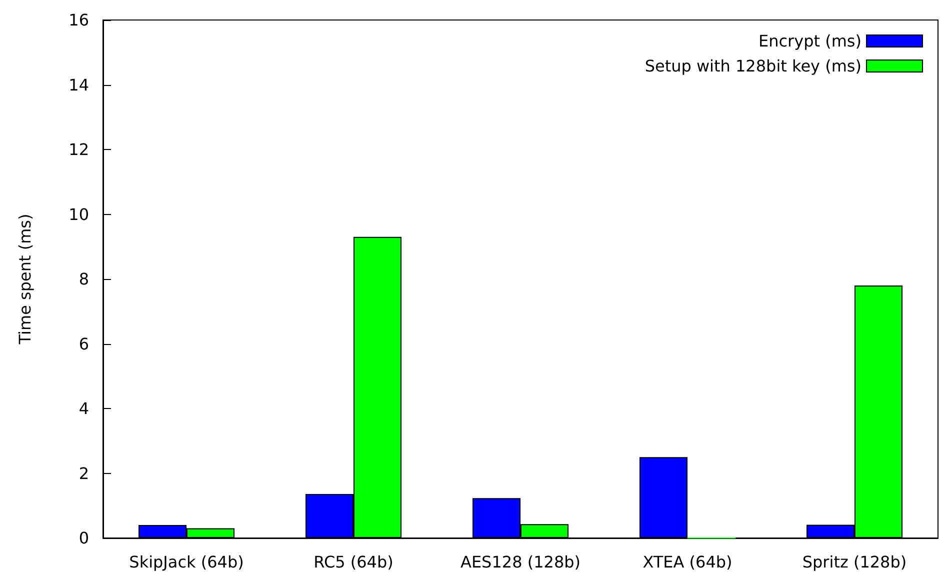  Describe the element at coordinates (520, 562) in the screenshot. I see `x-tick-label: AES128 (128b)` at that location.